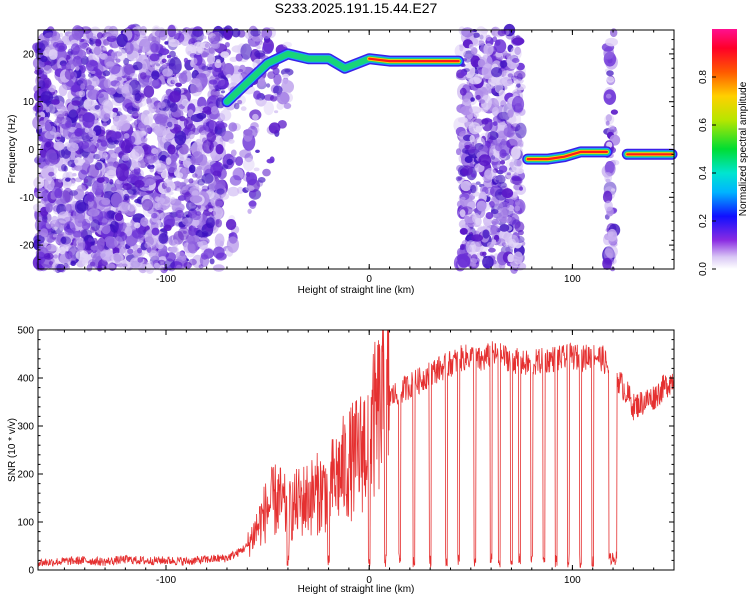  What do you see at coordinates (703, 269) in the screenshot?
I see `colorbar-tick-label: 0.0` at bounding box center [703, 269].